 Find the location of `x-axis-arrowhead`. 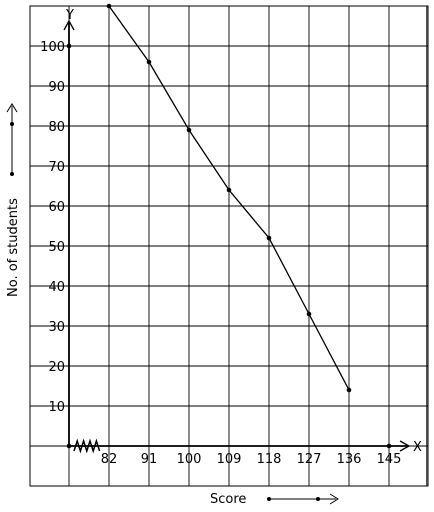

x-axis-arrowhead is located at coordinates (405, 446).